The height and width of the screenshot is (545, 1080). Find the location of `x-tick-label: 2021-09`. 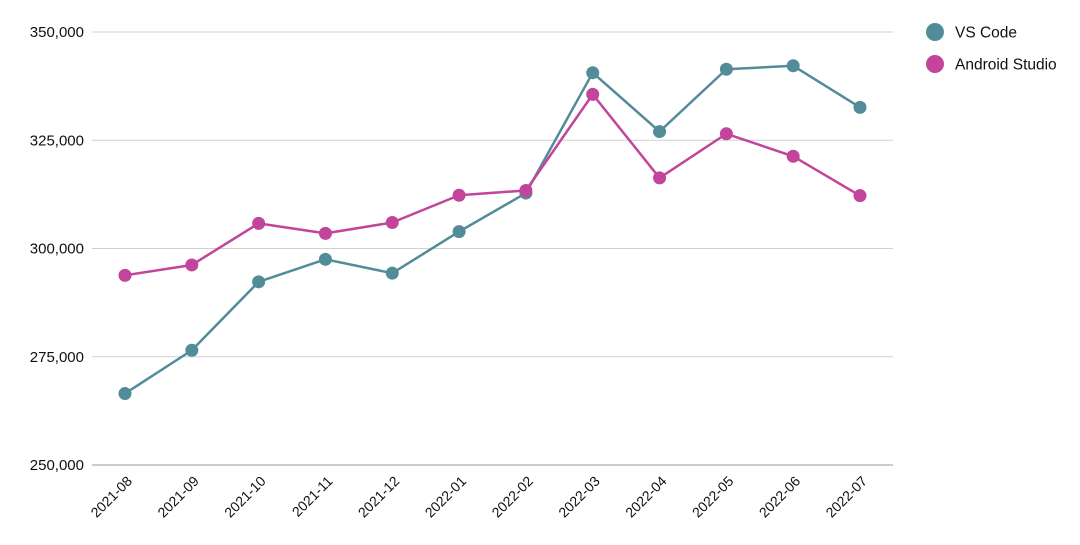

x-tick-label: 2021-09 is located at coordinates (178, 497).